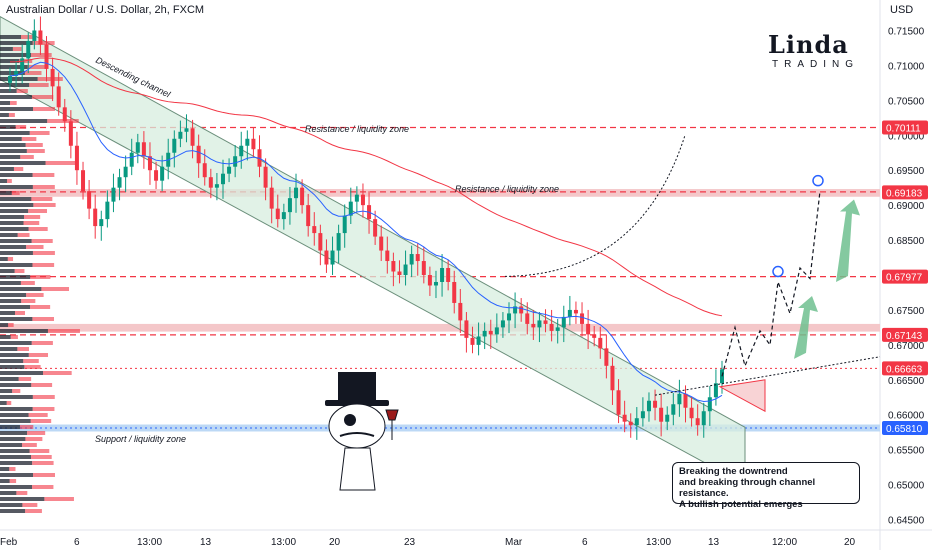 This screenshot has height=550, width=932. Describe the element at coordinates (585, 542) in the screenshot. I see `time-tick-label: 6` at that location.